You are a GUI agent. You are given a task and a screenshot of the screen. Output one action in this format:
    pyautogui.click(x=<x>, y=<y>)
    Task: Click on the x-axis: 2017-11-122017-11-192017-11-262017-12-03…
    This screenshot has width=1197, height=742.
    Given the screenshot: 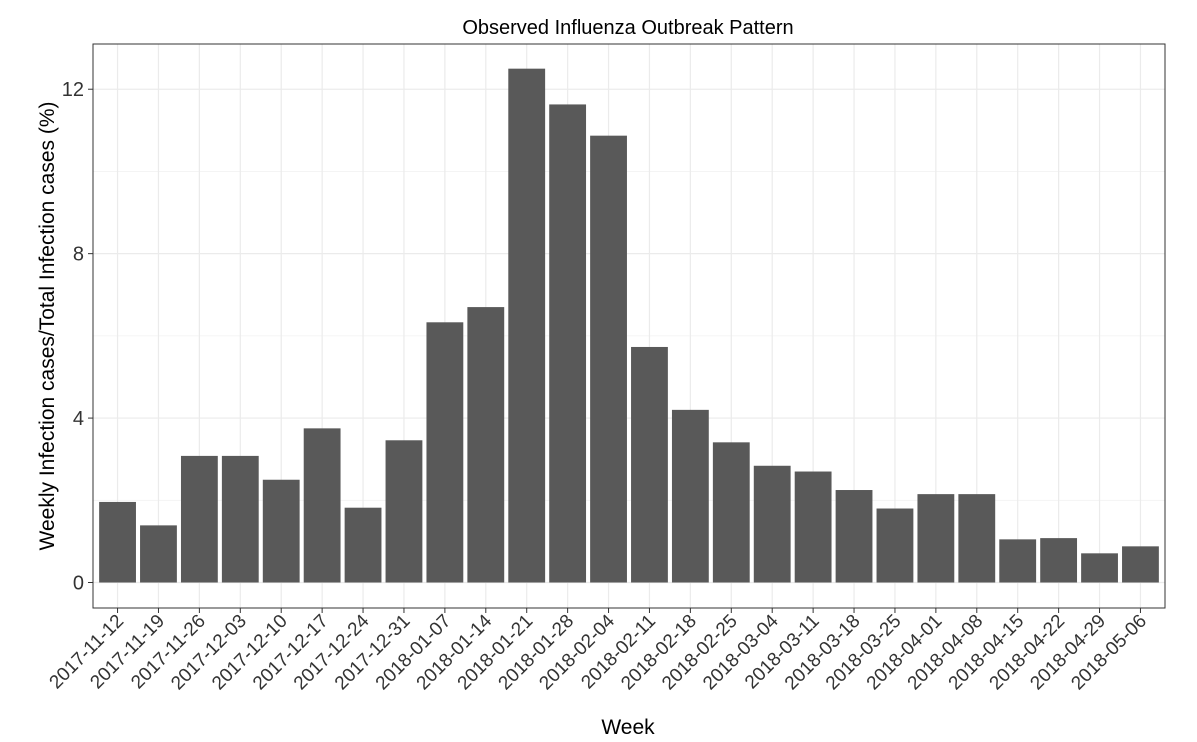 What is the action you would take?
    pyautogui.click(x=598, y=651)
    